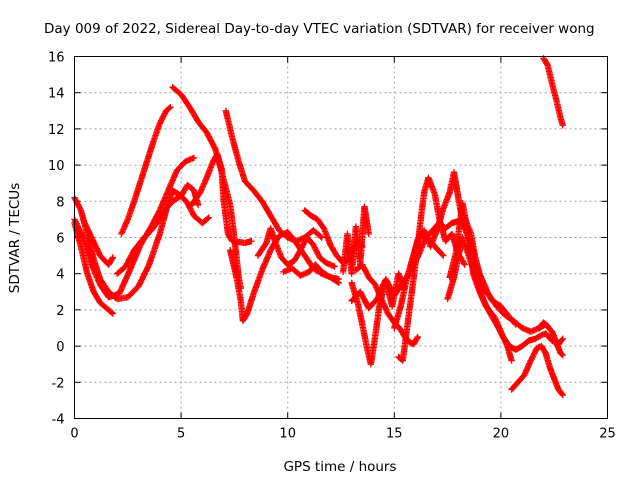 The height and width of the screenshot is (480, 640). Describe the element at coordinates (339, 467) in the screenshot. I see `x-axis-label: GPS time / hours` at that location.